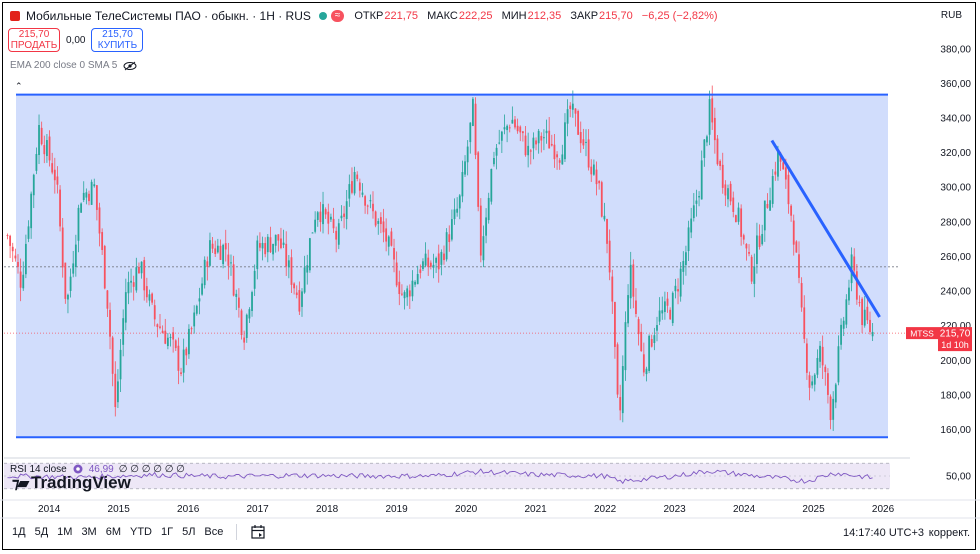  Describe the element at coordinates (73, 65) in the screenshot. I see `ema-indicator-legend: EMA 200 close 0 SMA 5` at that location.